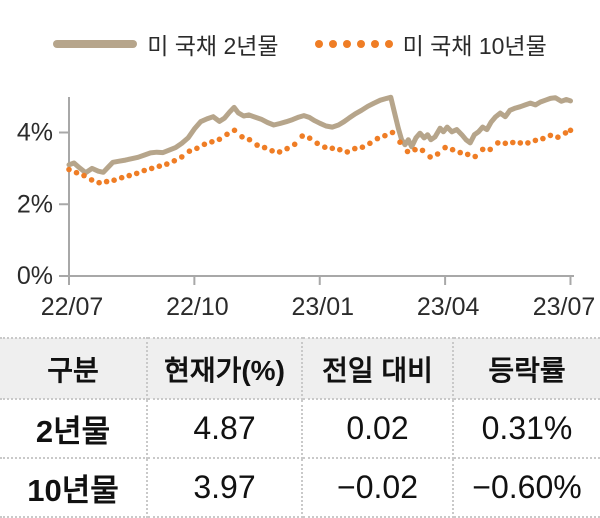  What do you see at coordinates (526, 429) in the screenshot?
I see `pct-2y: 0.31%` at bounding box center [526, 429].